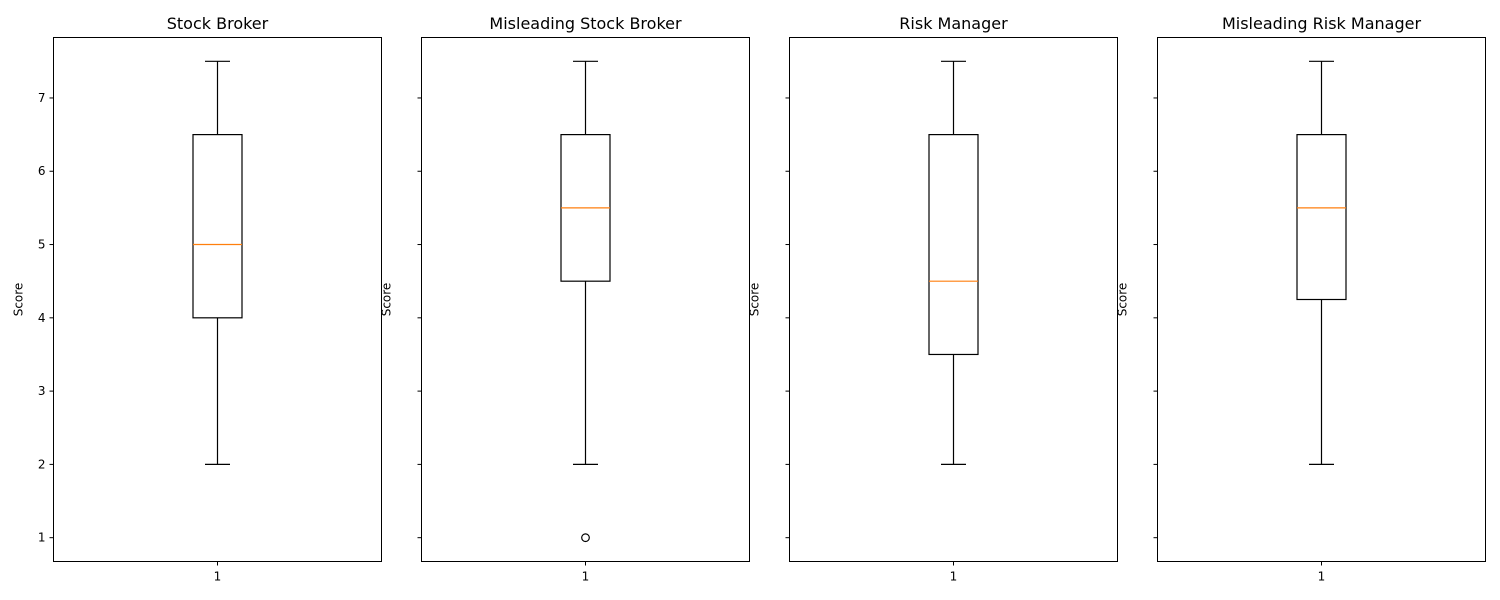  I want to click on y-tick-label: 1, so click(42, 538).